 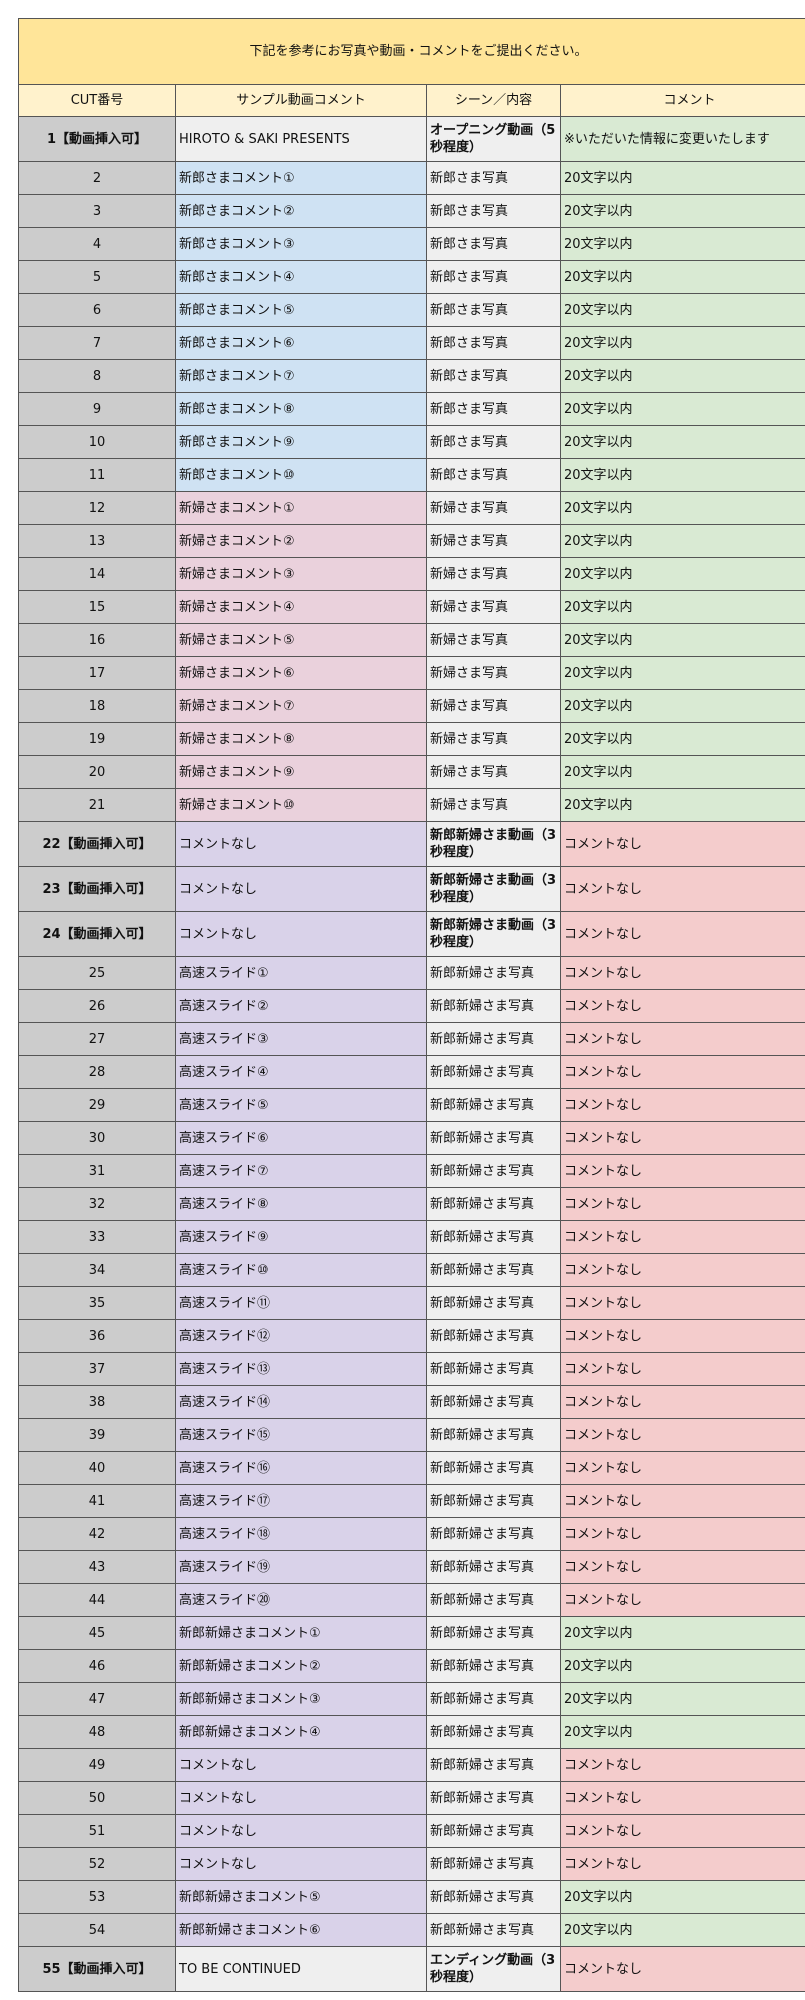 What do you see at coordinates (97, 139) in the screenshot?
I see `cut-cell: 1【動画挿入可】` at bounding box center [97, 139].